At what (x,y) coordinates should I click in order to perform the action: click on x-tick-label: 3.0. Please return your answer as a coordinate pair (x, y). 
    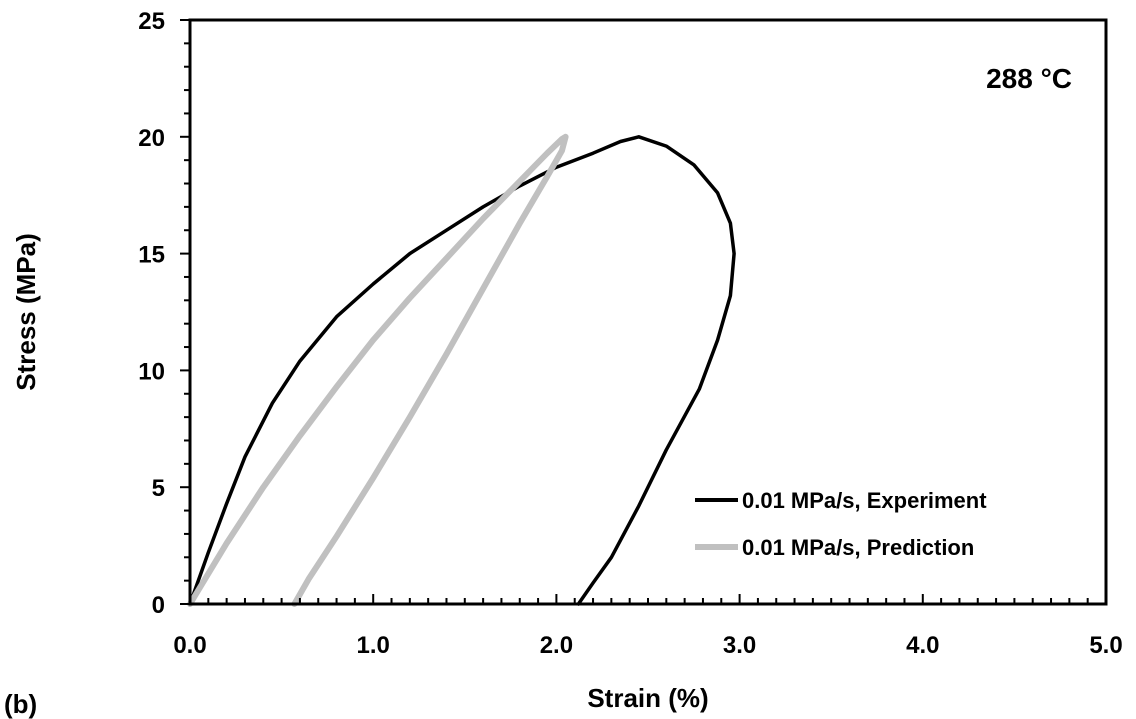
    Looking at the image, I should click on (739, 645).